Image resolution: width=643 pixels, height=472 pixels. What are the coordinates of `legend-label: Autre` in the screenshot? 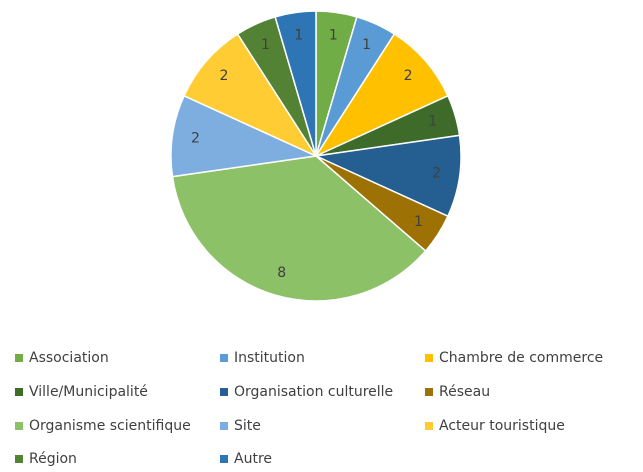 It's located at (253, 459).